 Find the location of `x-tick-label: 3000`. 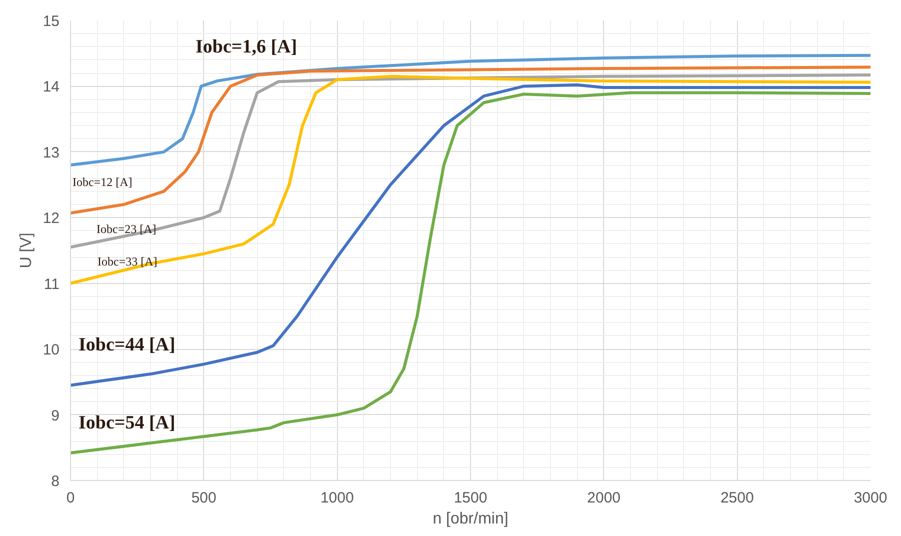

x-tick-label: 3000 is located at coordinates (871, 498).